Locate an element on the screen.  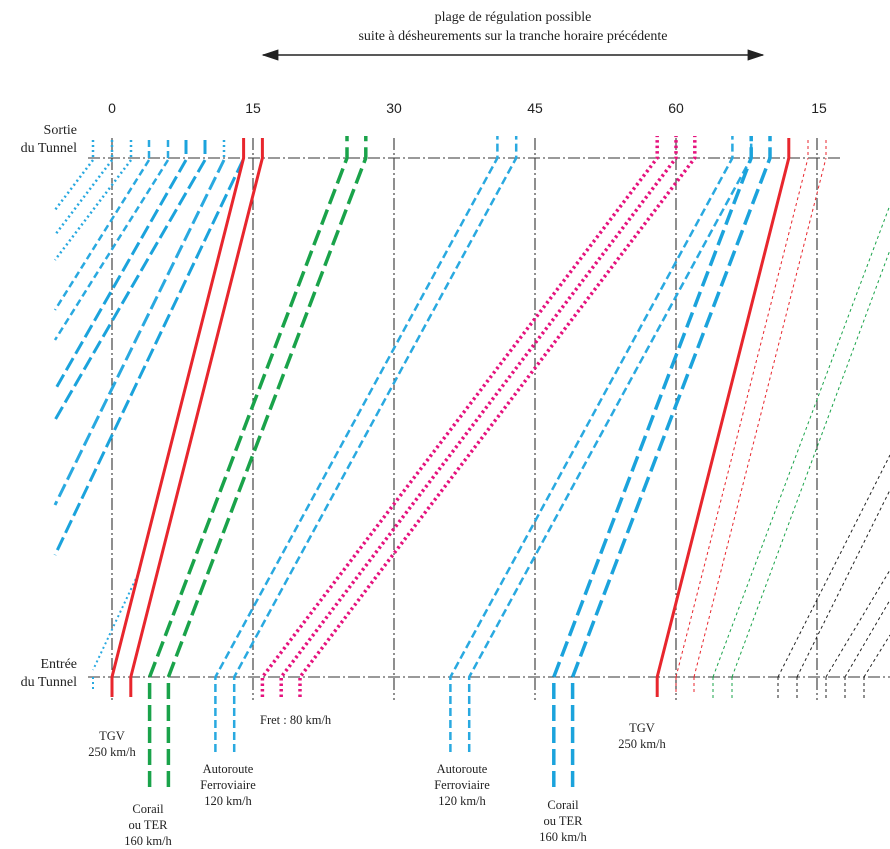
tunnel-entry-label-line2: du Tunnel is located at coordinates (48, 682).